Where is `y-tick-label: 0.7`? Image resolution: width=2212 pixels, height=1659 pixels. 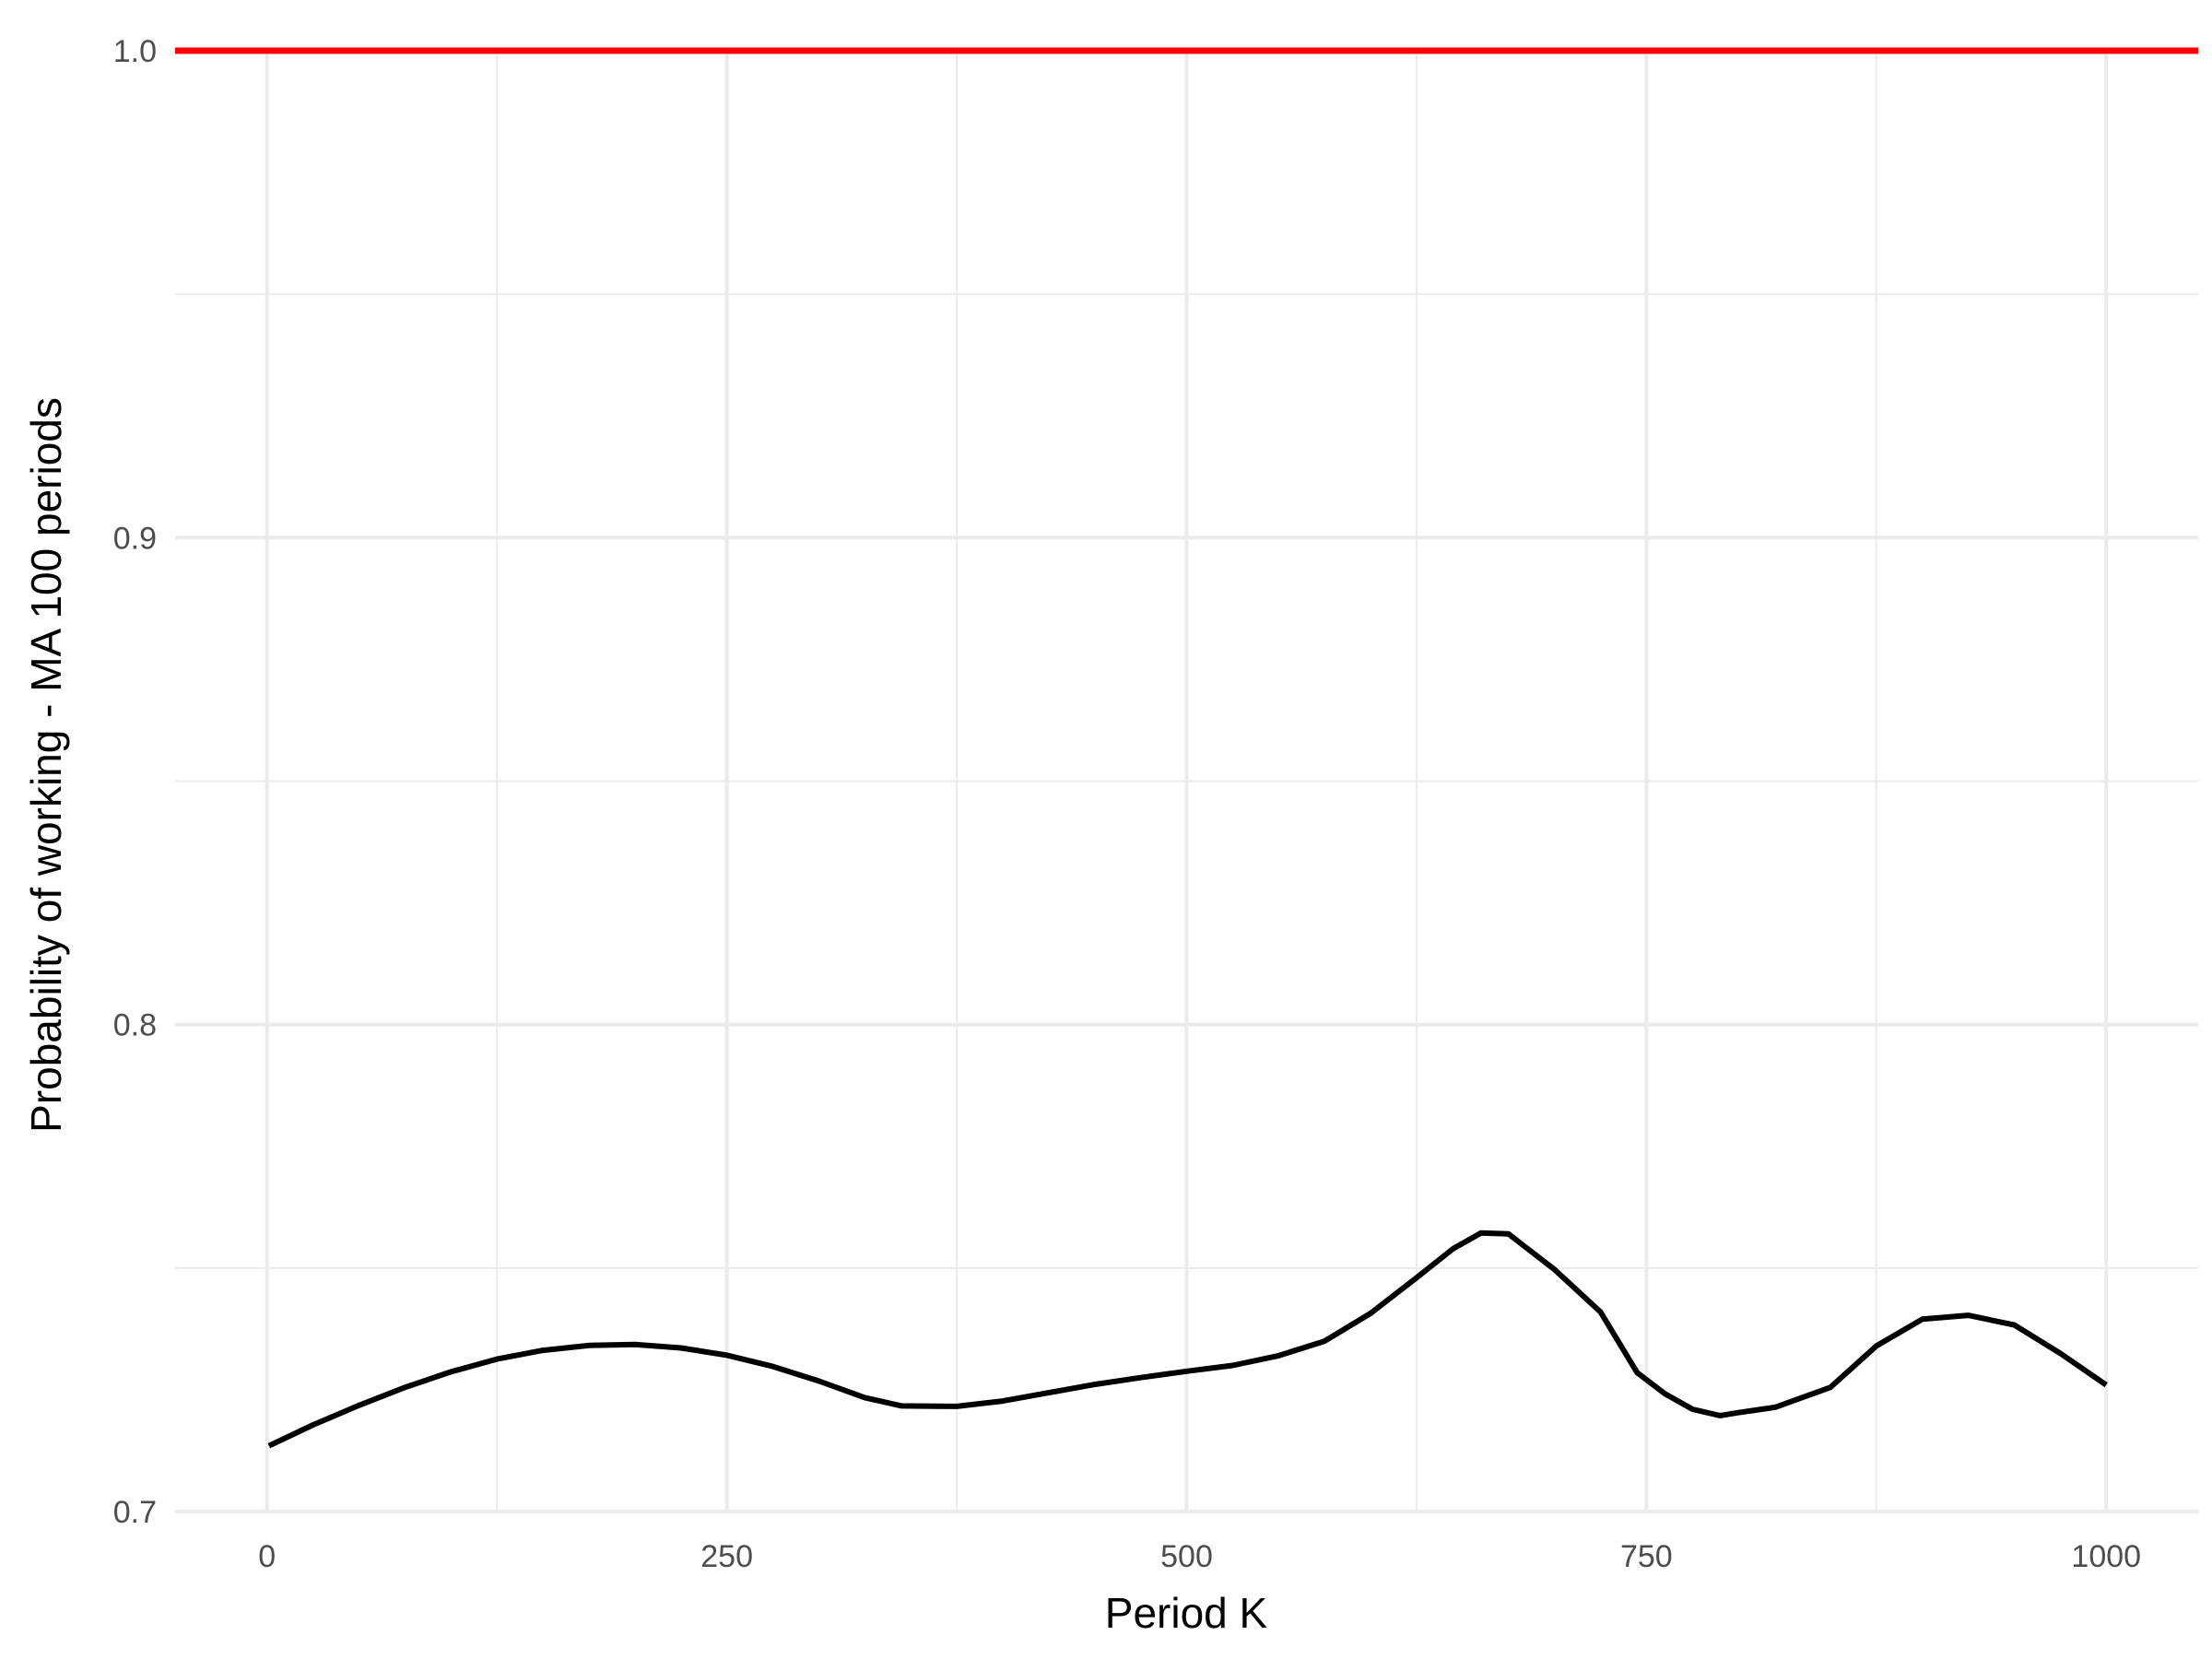
y-tick-label: 0.7 is located at coordinates (135, 1512).